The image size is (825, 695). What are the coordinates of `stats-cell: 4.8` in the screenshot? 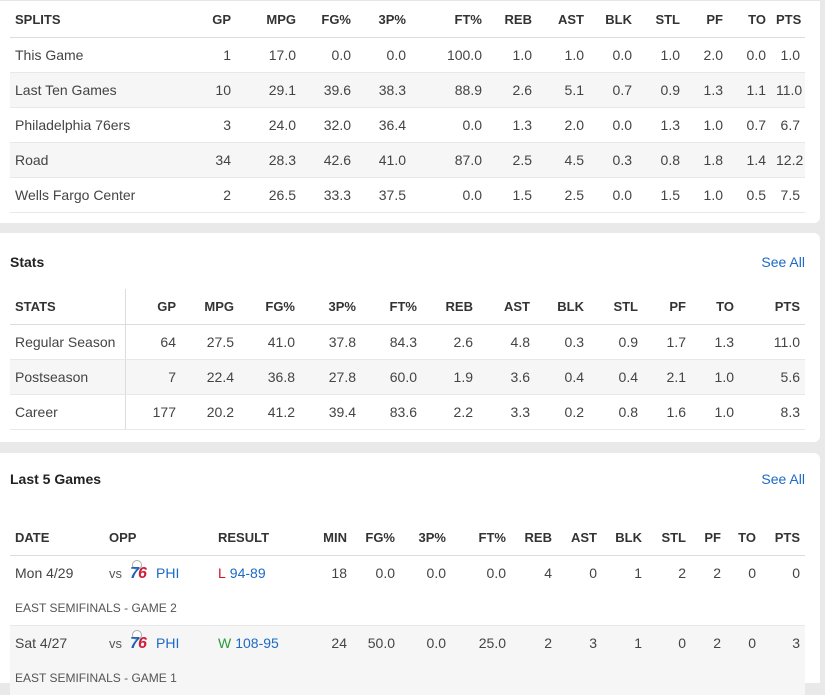 It's located at (506, 342).